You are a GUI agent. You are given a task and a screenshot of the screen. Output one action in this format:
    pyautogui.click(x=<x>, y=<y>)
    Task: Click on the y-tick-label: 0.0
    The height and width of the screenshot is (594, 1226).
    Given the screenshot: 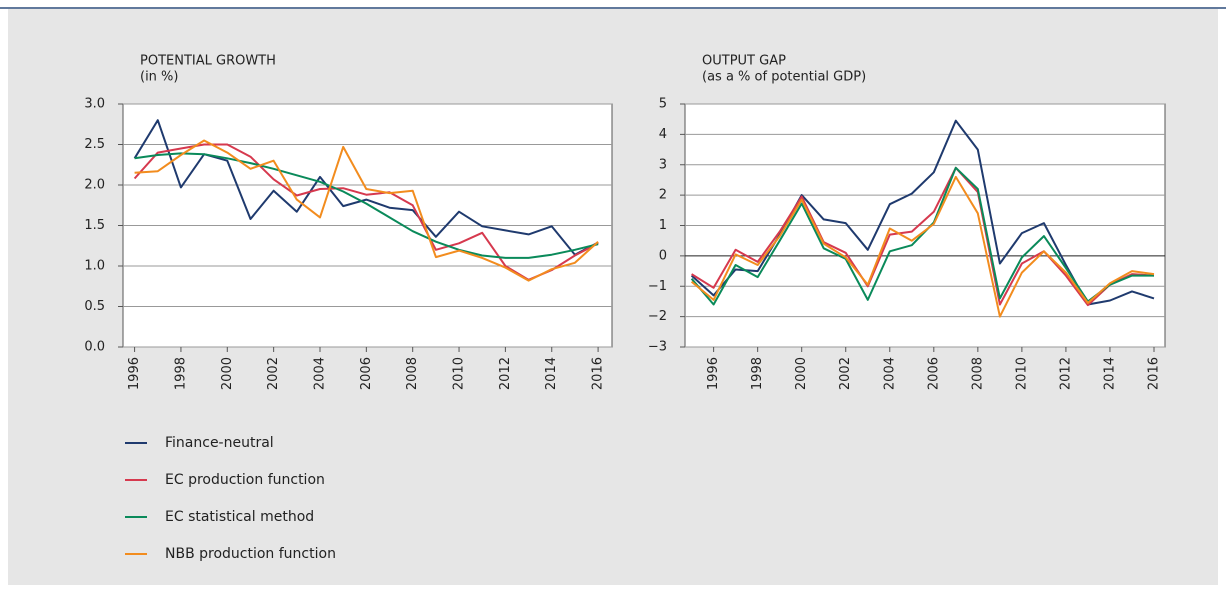 What is the action you would take?
    pyautogui.click(x=94, y=347)
    